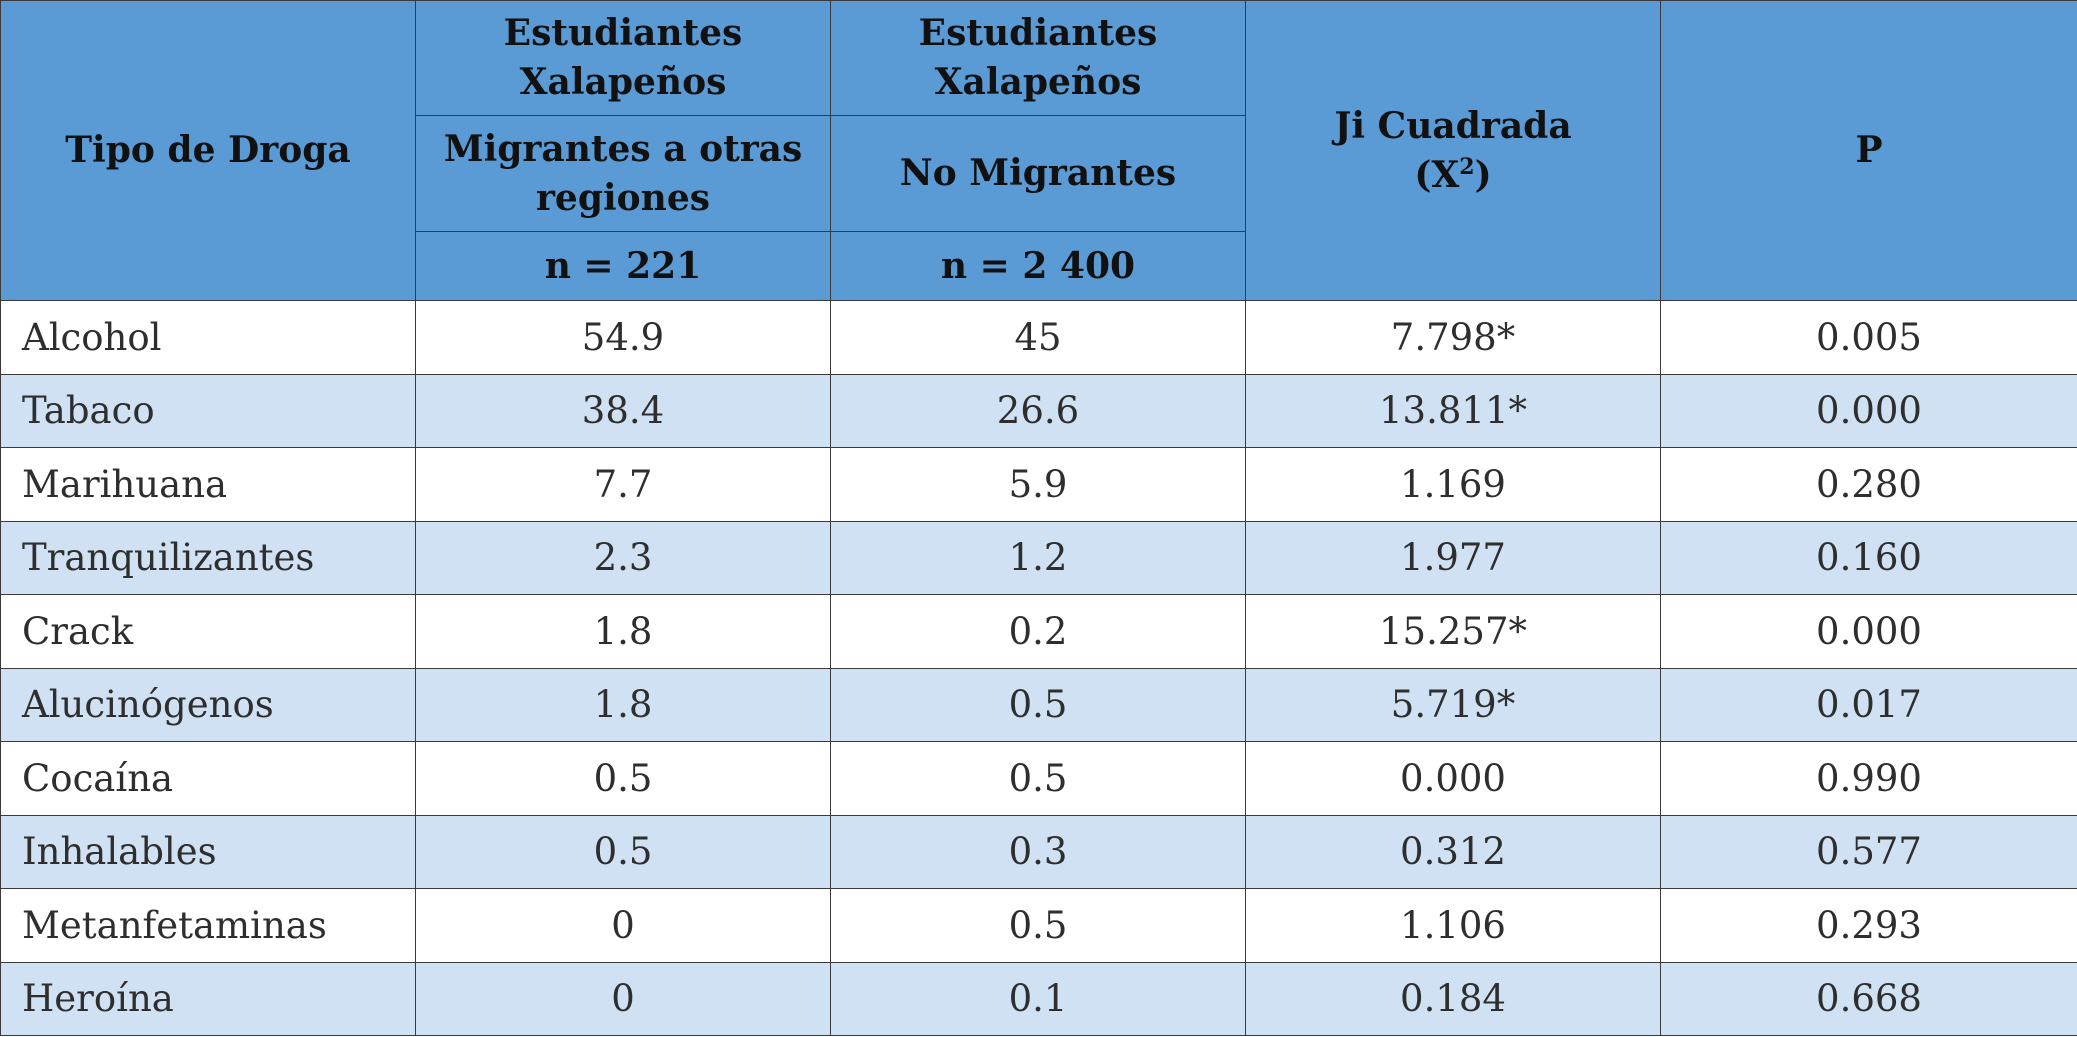  Describe the element at coordinates (1038, 266) in the screenshot. I see `header-group2-n: n = 2 400` at that location.